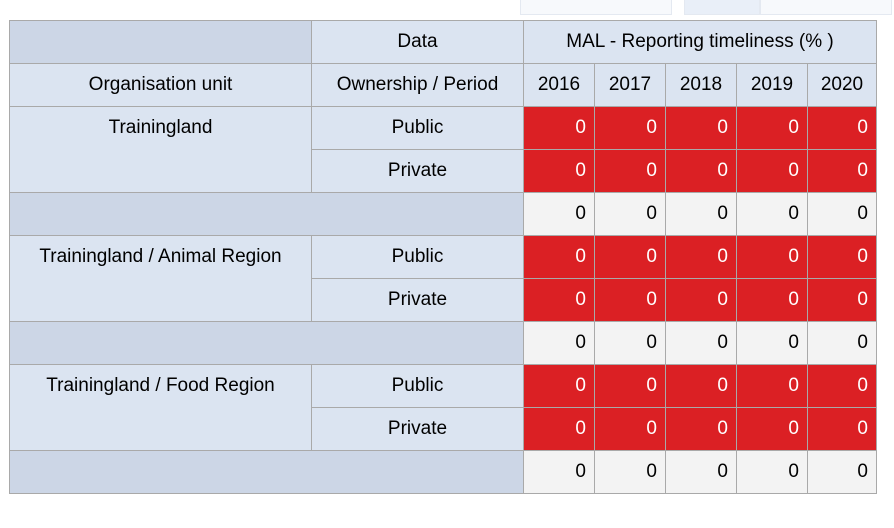  What do you see at coordinates (772, 85) in the screenshot?
I see `year-header: 2019` at bounding box center [772, 85].